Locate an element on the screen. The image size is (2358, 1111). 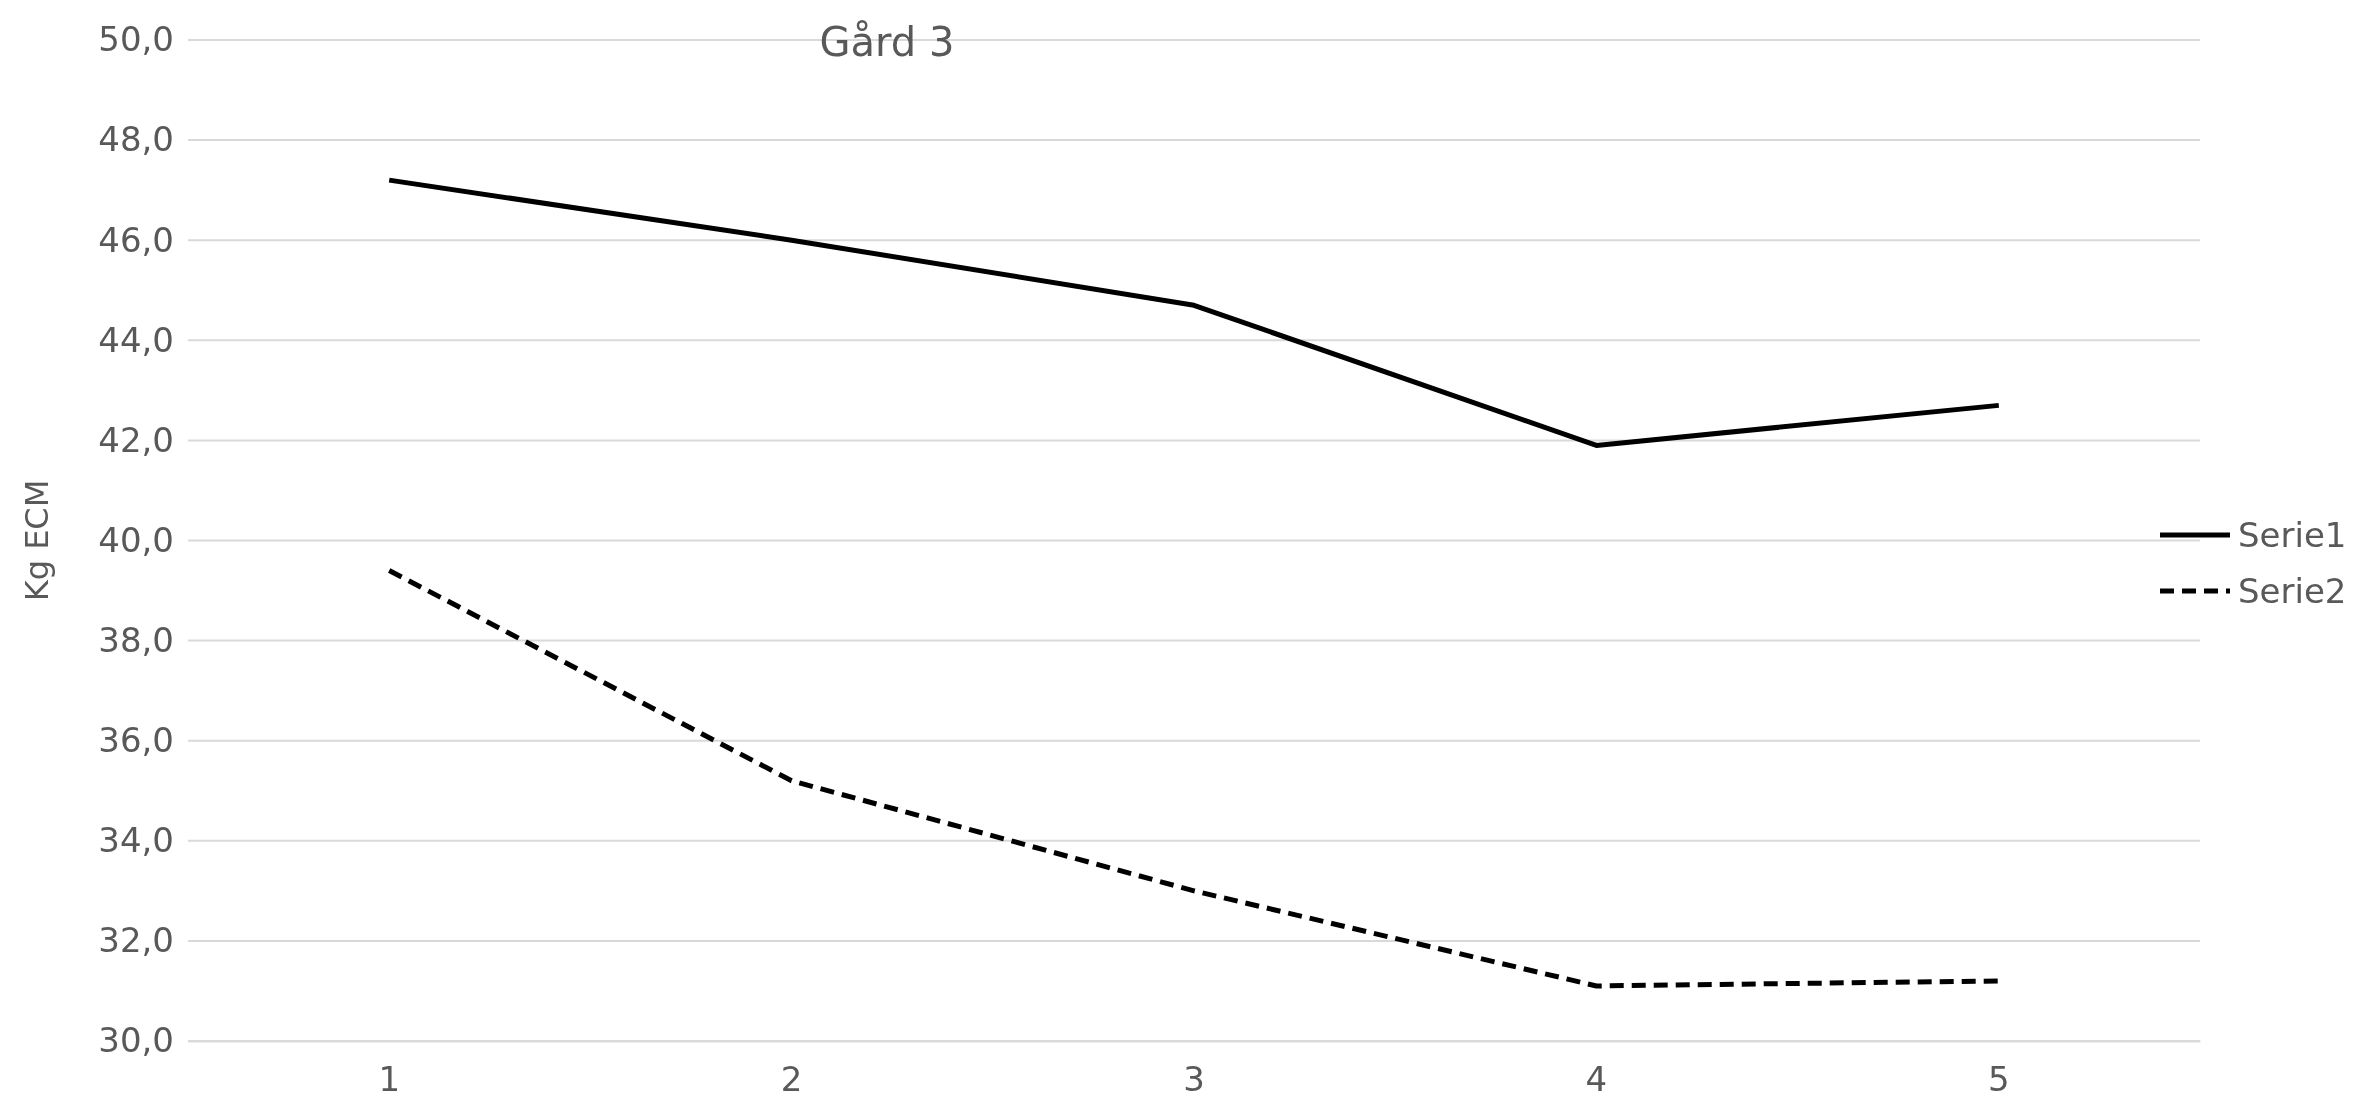
chart-title: Gård 3 is located at coordinates (887, 42).